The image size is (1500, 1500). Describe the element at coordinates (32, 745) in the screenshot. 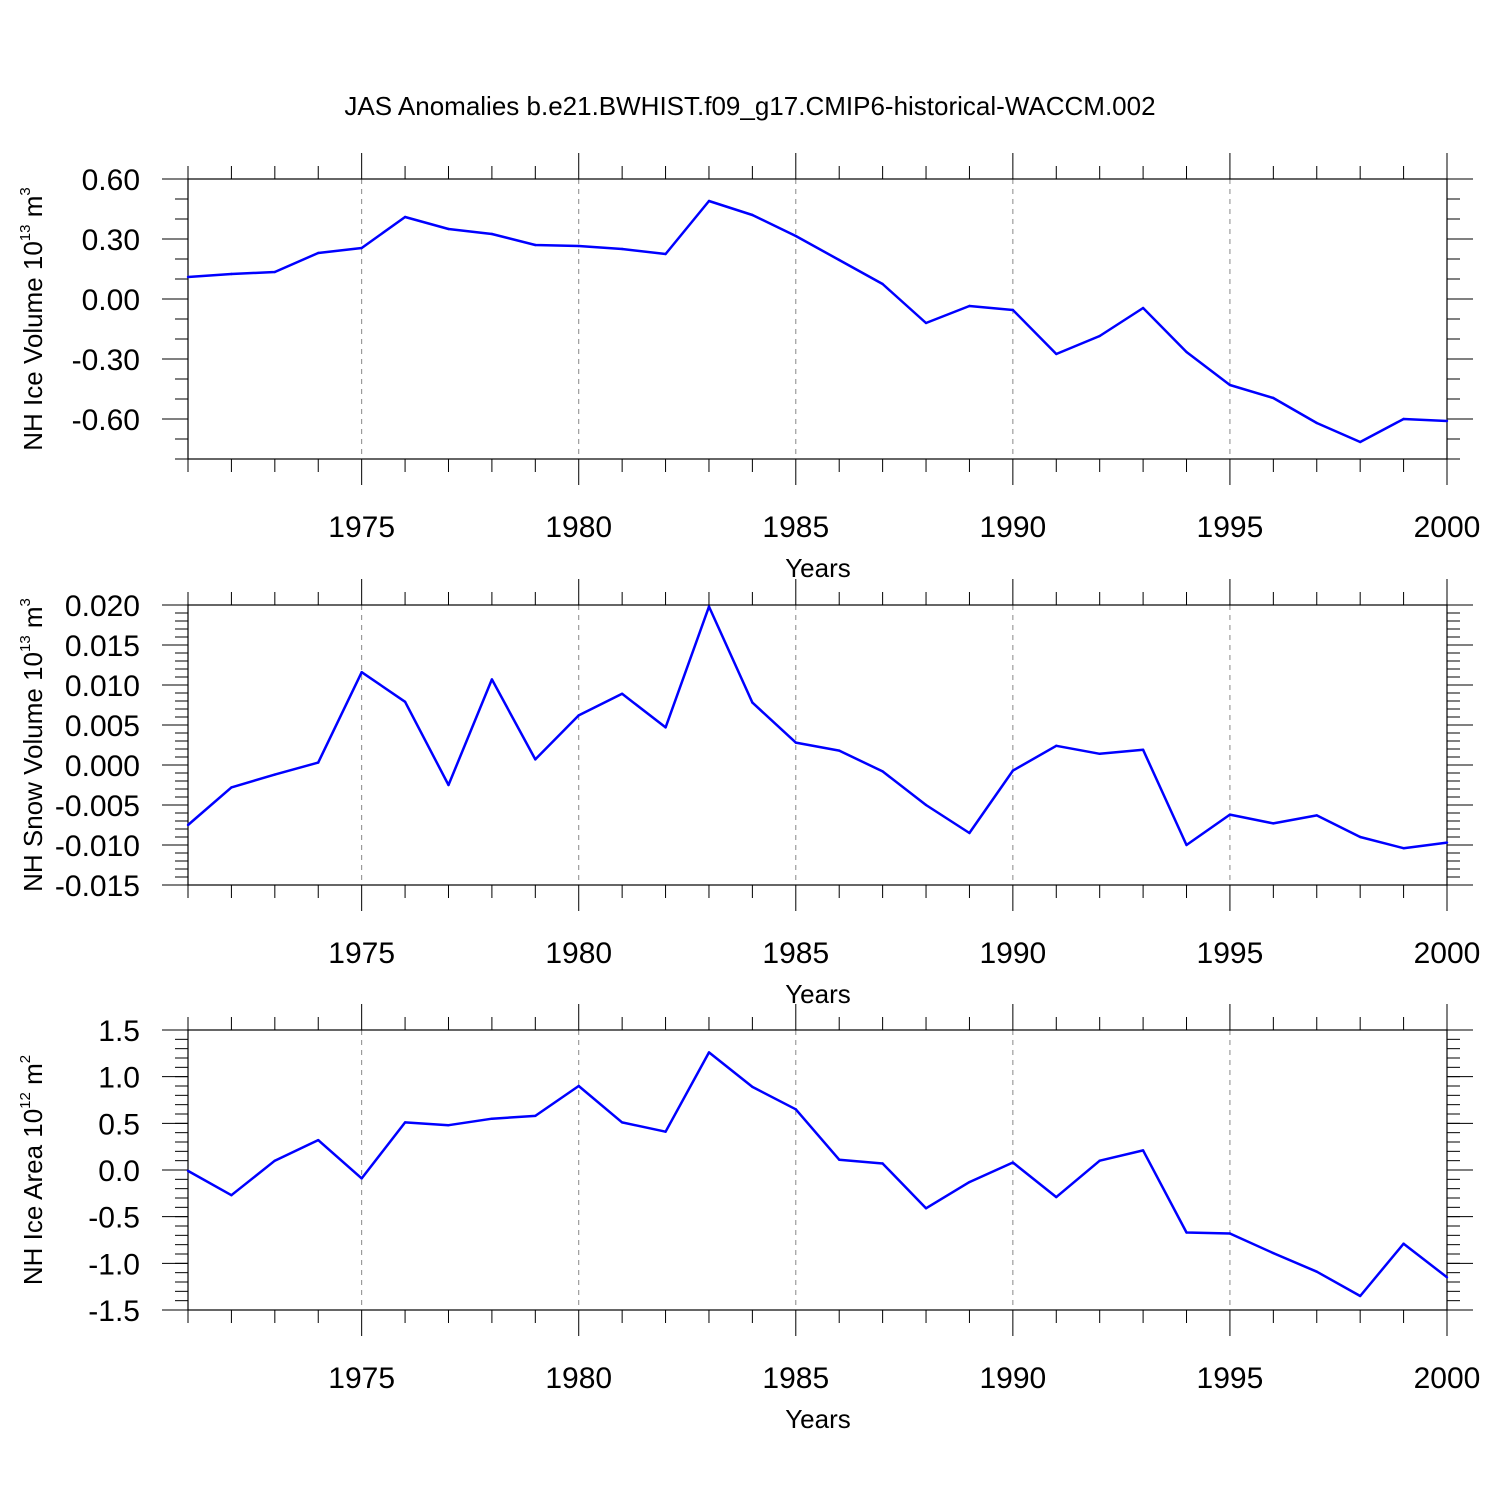

I see `y-axis-label: NH Snow Volume 1013 m3` at that location.